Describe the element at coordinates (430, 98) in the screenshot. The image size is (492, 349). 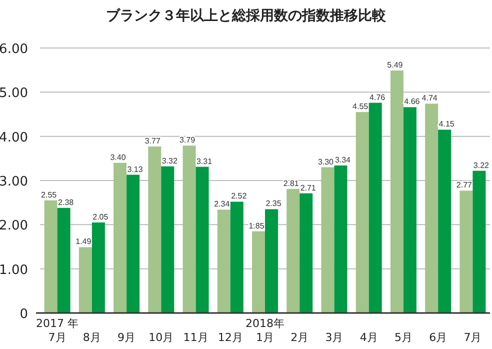
I see `data-label: 4.74` at that location.